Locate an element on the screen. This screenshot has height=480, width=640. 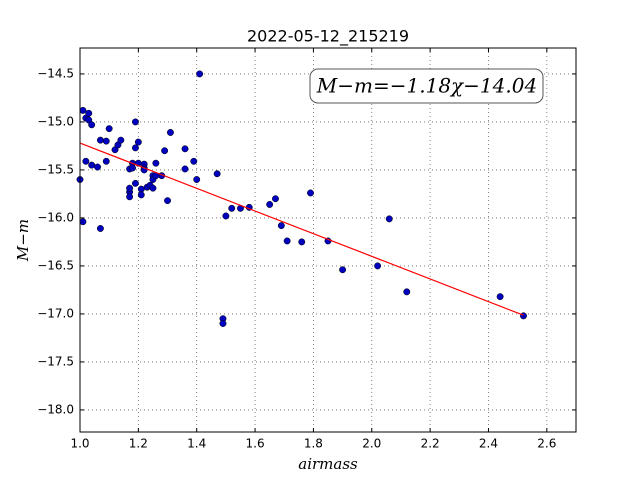
y-tick-label: −15.0 is located at coordinates (55, 121).